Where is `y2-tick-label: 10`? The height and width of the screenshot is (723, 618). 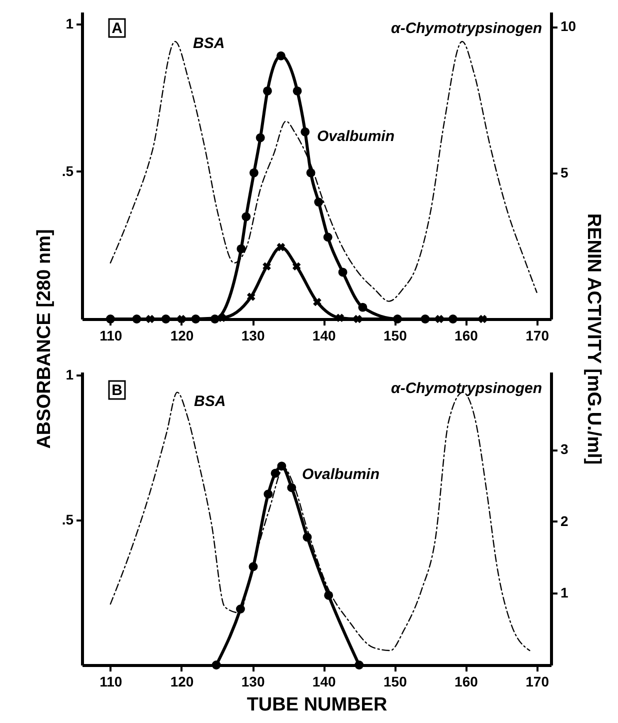
y2-tick-label: 10 is located at coordinates (568, 26).